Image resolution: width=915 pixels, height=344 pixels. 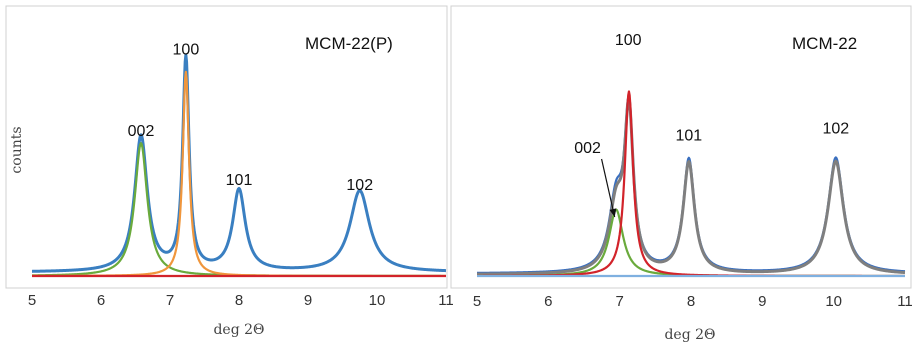 I want to click on panel-title: MCM-22(P), so click(x=349, y=43).